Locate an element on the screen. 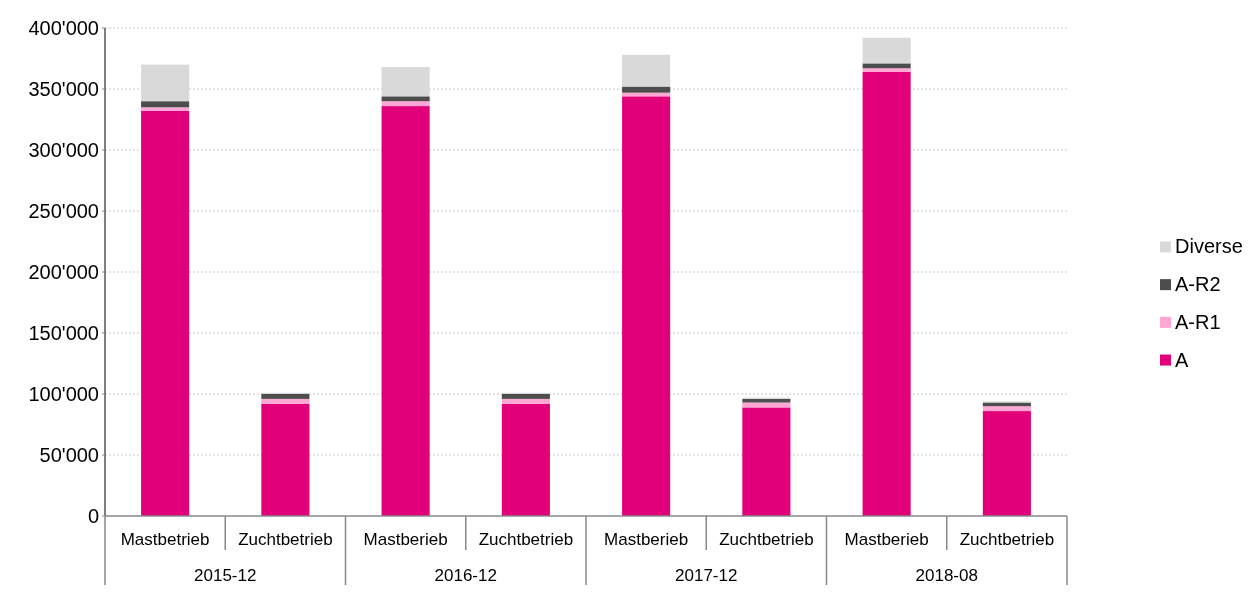  text: 2016-12 is located at coordinates (465, 575).